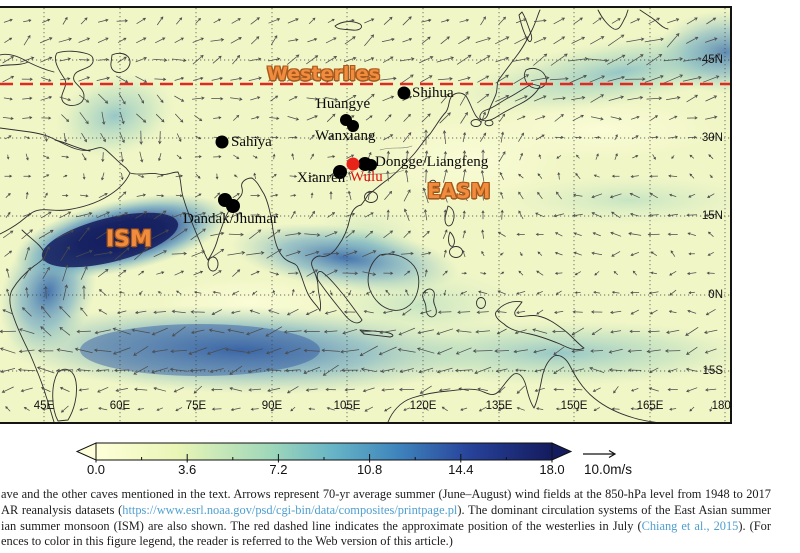 The width and height of the screenshot is (800, 553). I want to click on lat-label-45n: 45N, so click(712, 60).